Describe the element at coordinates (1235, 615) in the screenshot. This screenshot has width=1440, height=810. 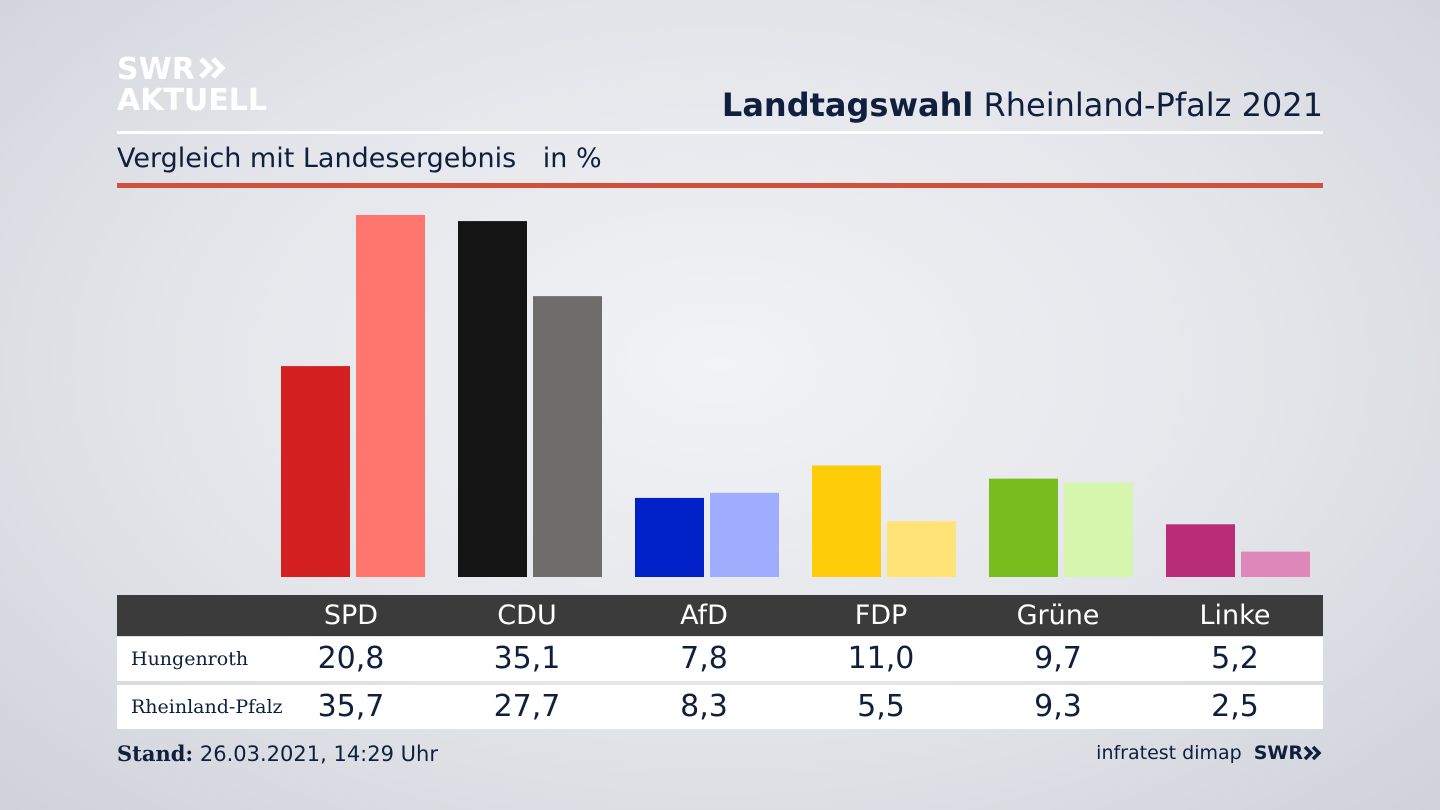
I see `column-header: Linke` at that location.